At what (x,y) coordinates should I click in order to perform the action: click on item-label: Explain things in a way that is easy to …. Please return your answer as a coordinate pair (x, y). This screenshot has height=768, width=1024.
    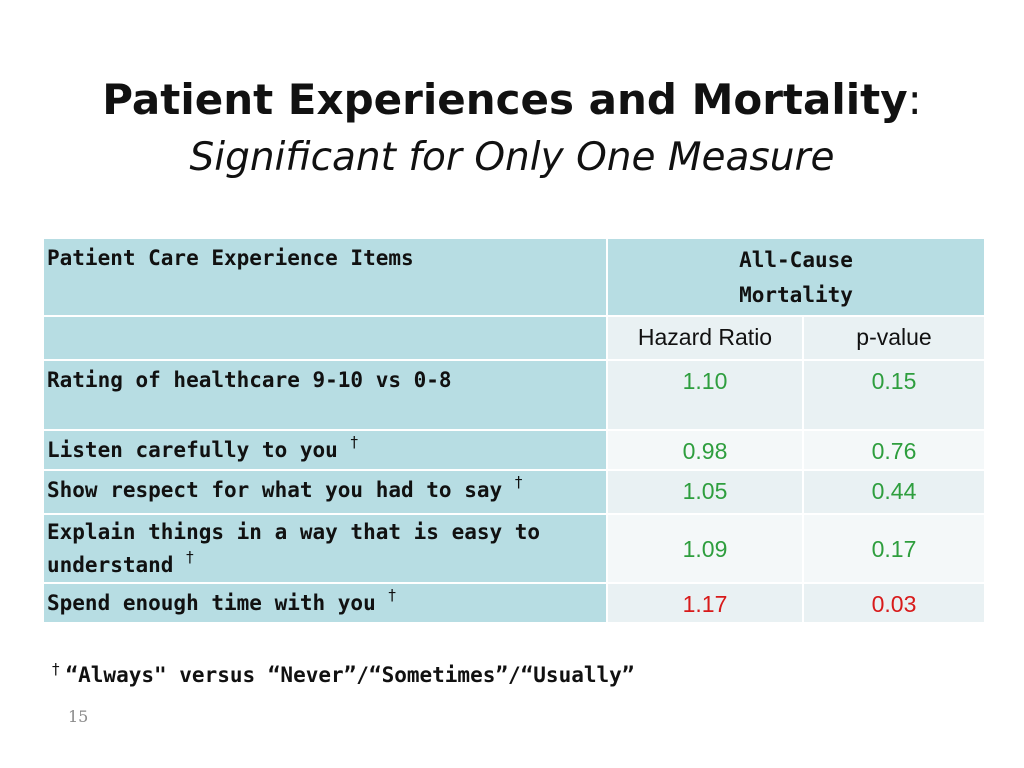
    Looking at the image, I should click on (325, 548).